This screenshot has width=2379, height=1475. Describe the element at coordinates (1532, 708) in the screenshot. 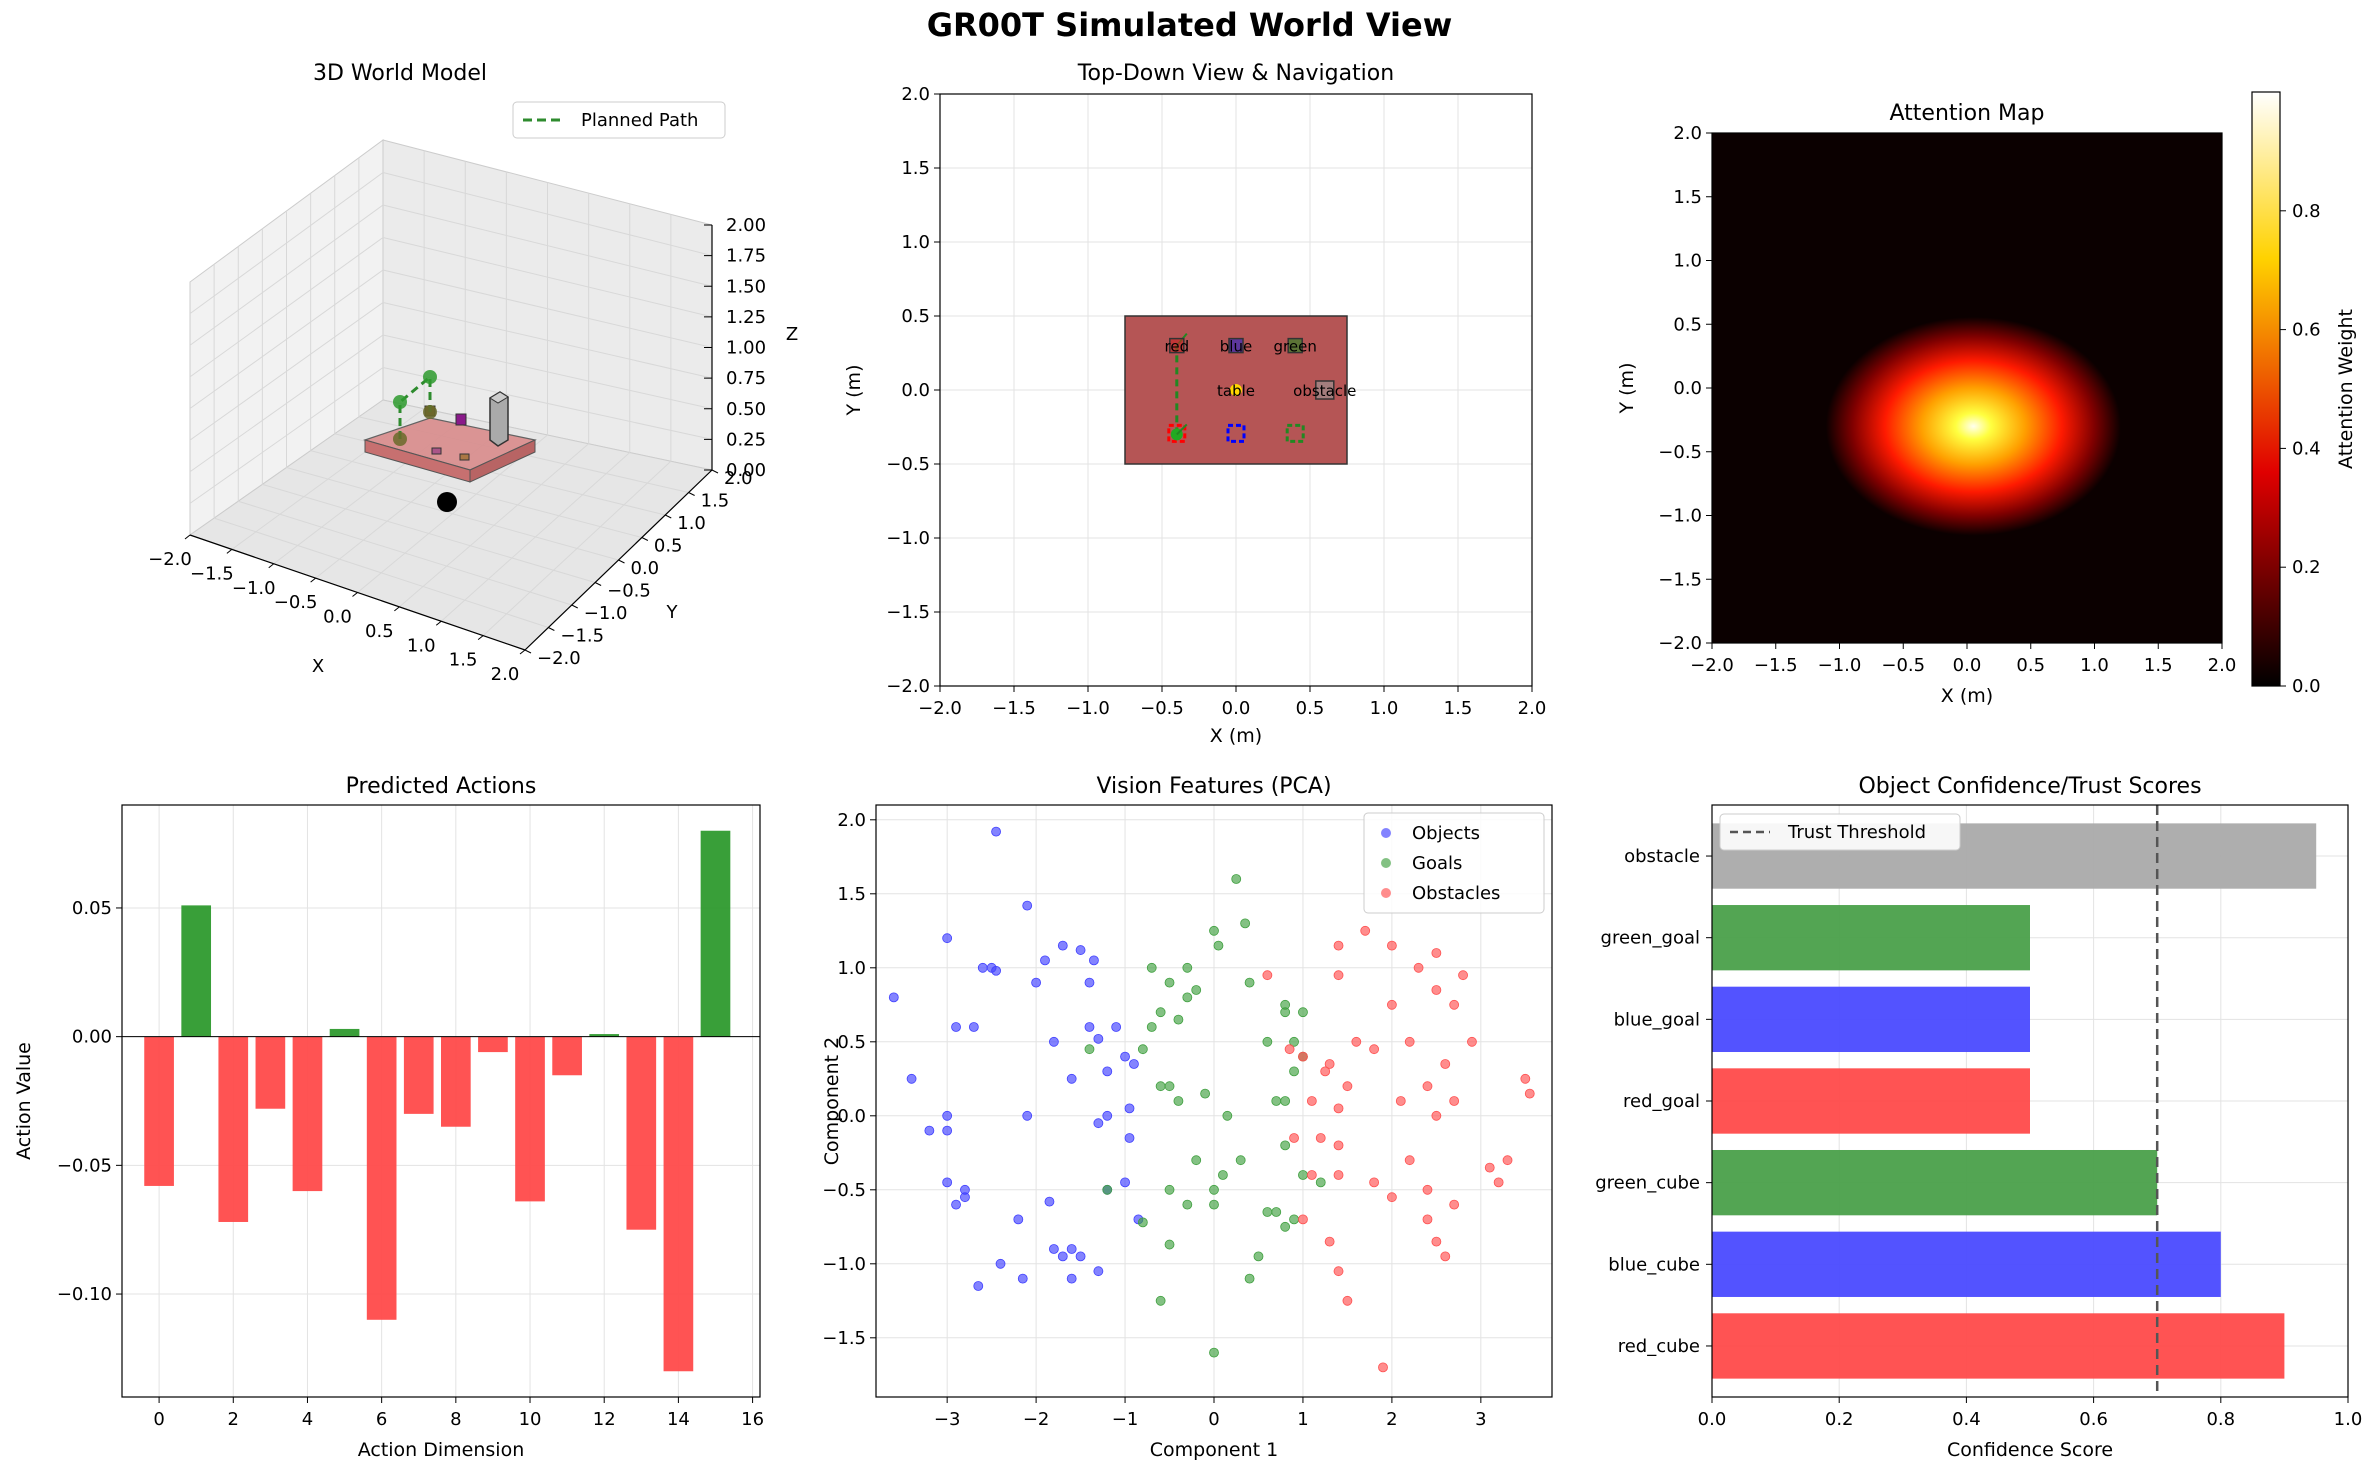

I see `x-tick-label: 2.0` at that location.